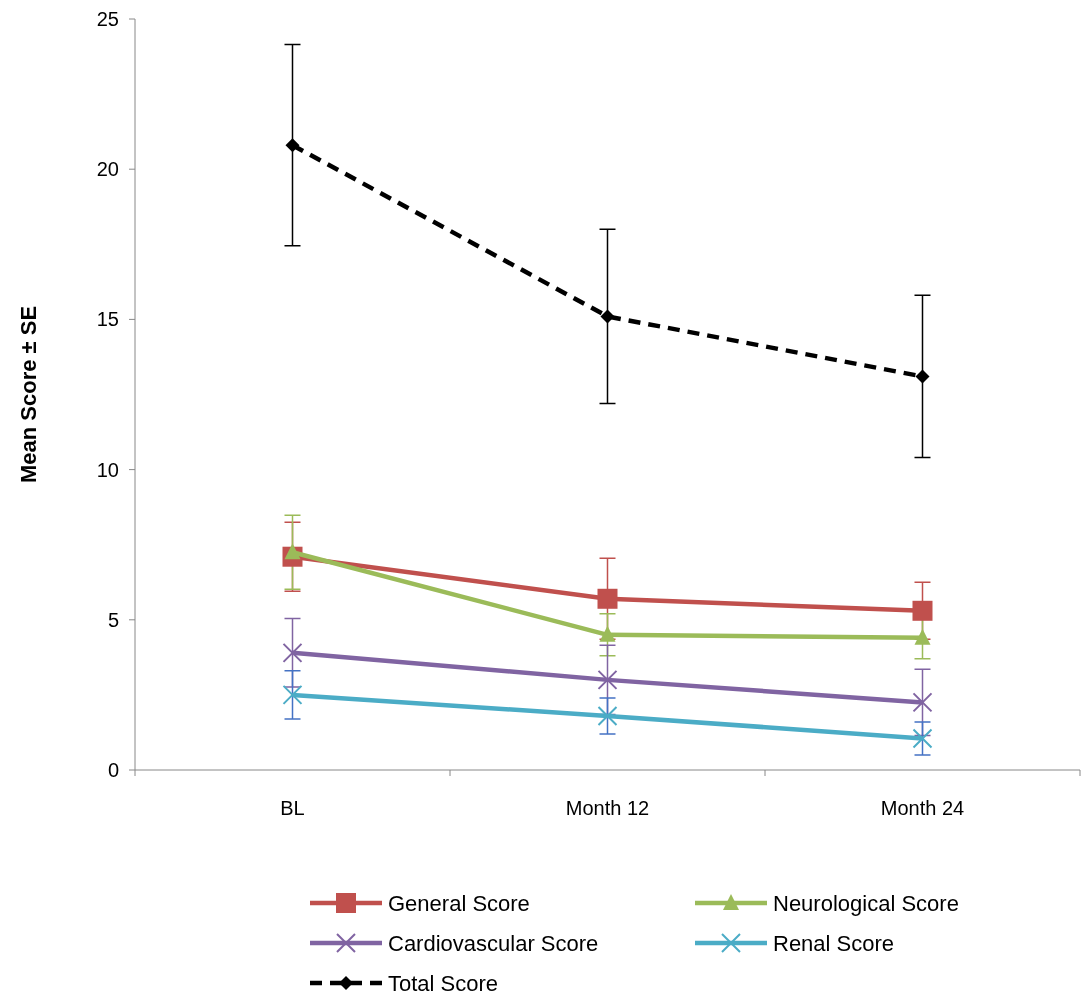 Image resolution: width=1085 pixels, height=999 pixels. I want to click on x-tick-label: Month 12, so click(607, 808).